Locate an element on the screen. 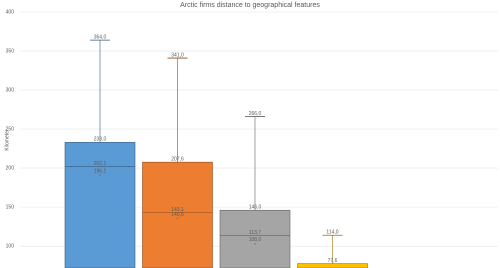 The height and width of the screenshot is (268, 500). y-tick-label: 300 is located at coordinates (10, 90).